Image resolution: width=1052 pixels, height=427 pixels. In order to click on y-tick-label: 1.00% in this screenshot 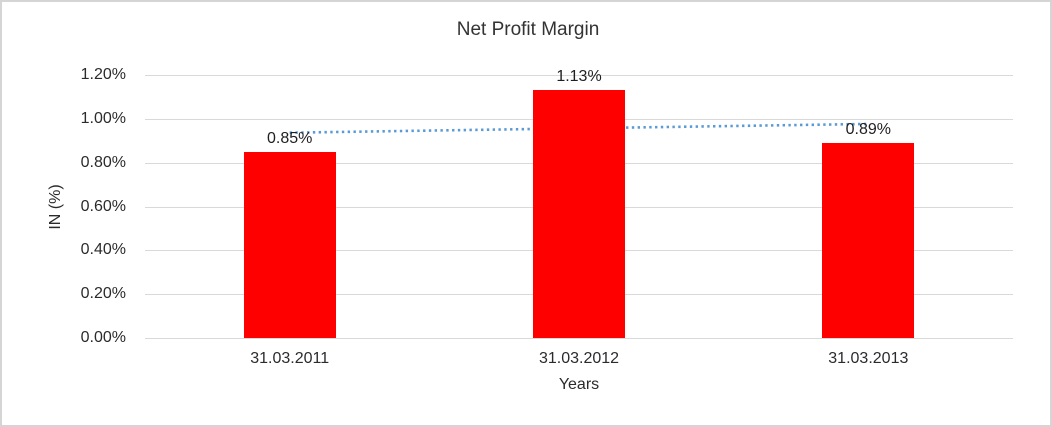, I will do `click(103, 118)`.